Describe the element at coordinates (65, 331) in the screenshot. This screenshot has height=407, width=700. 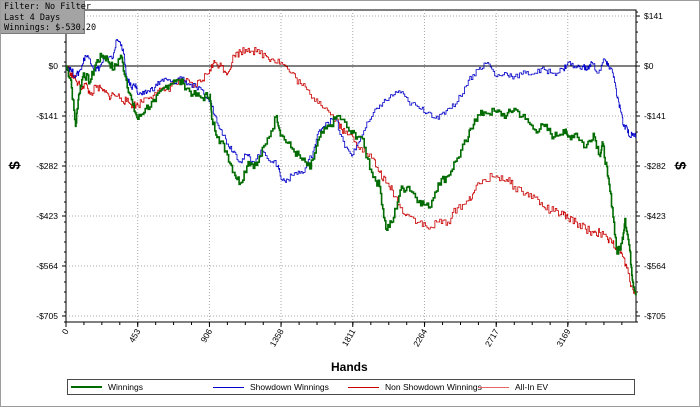
I see `x-tick-label: 0` at that location.